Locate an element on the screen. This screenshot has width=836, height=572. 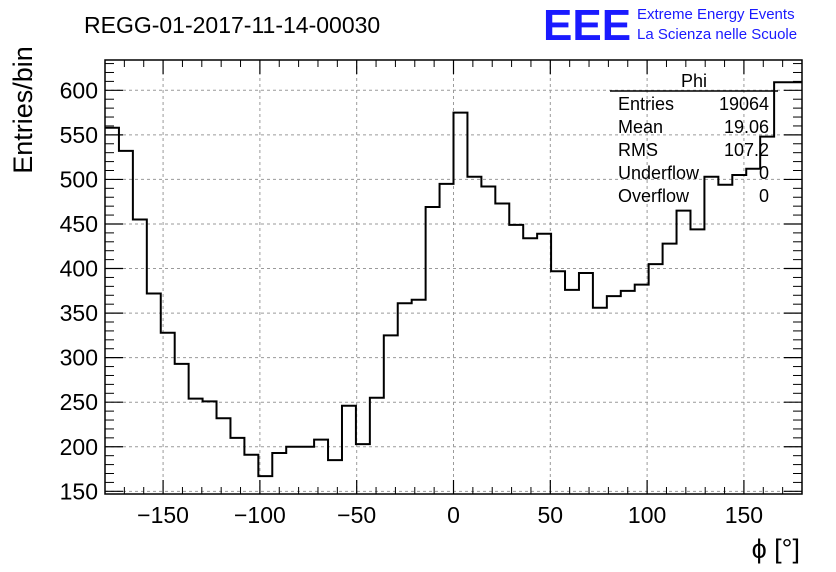
y-tick-label: 300 is located at coordinates (79, 358).